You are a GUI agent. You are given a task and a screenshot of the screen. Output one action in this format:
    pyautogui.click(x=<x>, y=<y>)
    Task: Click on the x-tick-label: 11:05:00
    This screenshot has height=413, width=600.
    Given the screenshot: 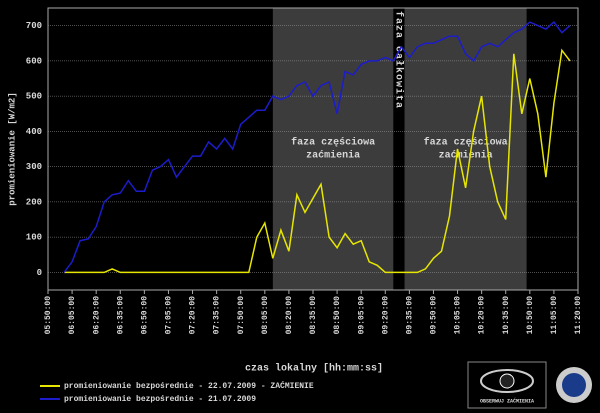 What is the action you would take?
    pyautogui.click(x=554, y=315)
    